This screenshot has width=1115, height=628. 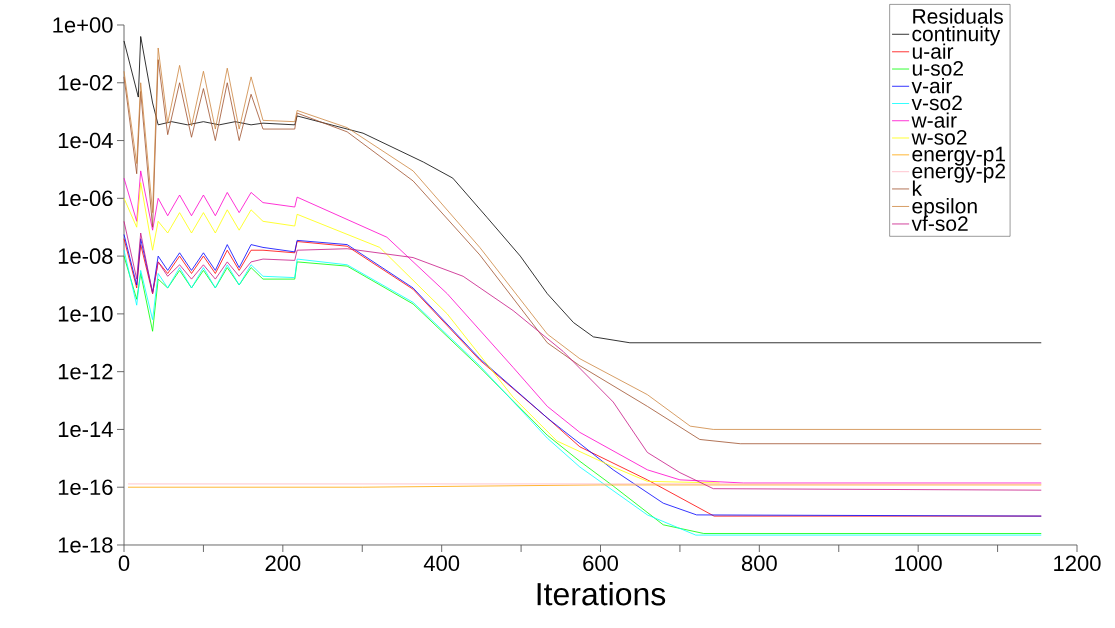 I want to click on x-tick-label: 200, so click(x=283, y=563).